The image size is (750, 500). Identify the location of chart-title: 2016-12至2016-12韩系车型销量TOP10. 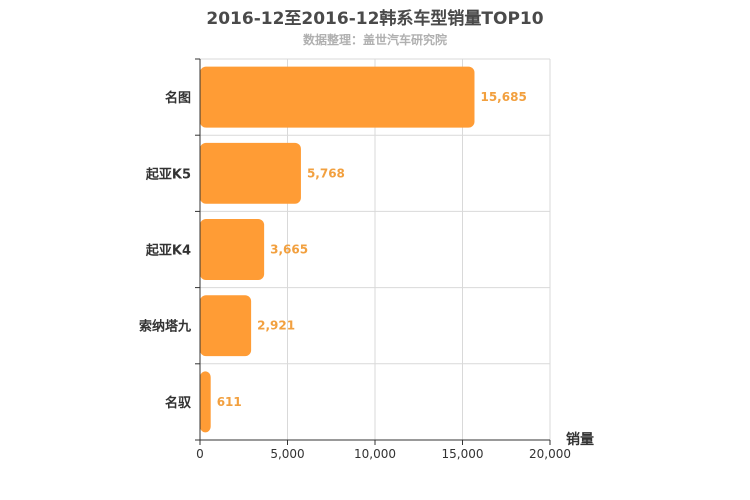
(375, 19).